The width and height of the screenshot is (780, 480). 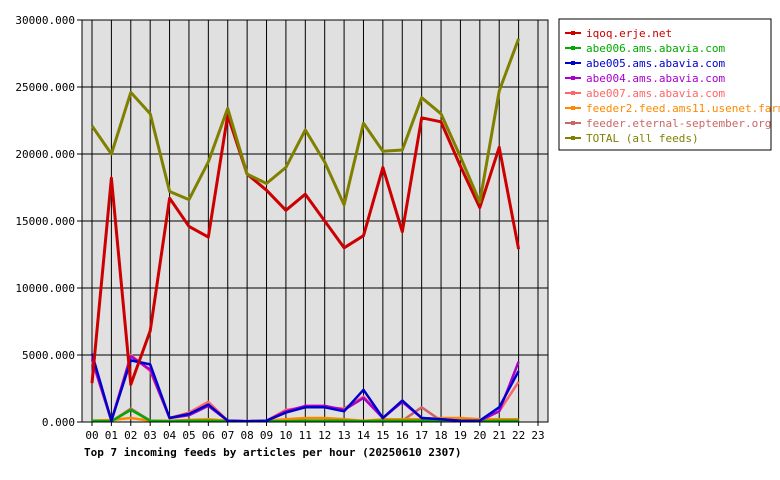 What do you see at coordinates (170, 435) in the screenshot?
I see `x-tick-label: 04` at bounding box center [170, 435].